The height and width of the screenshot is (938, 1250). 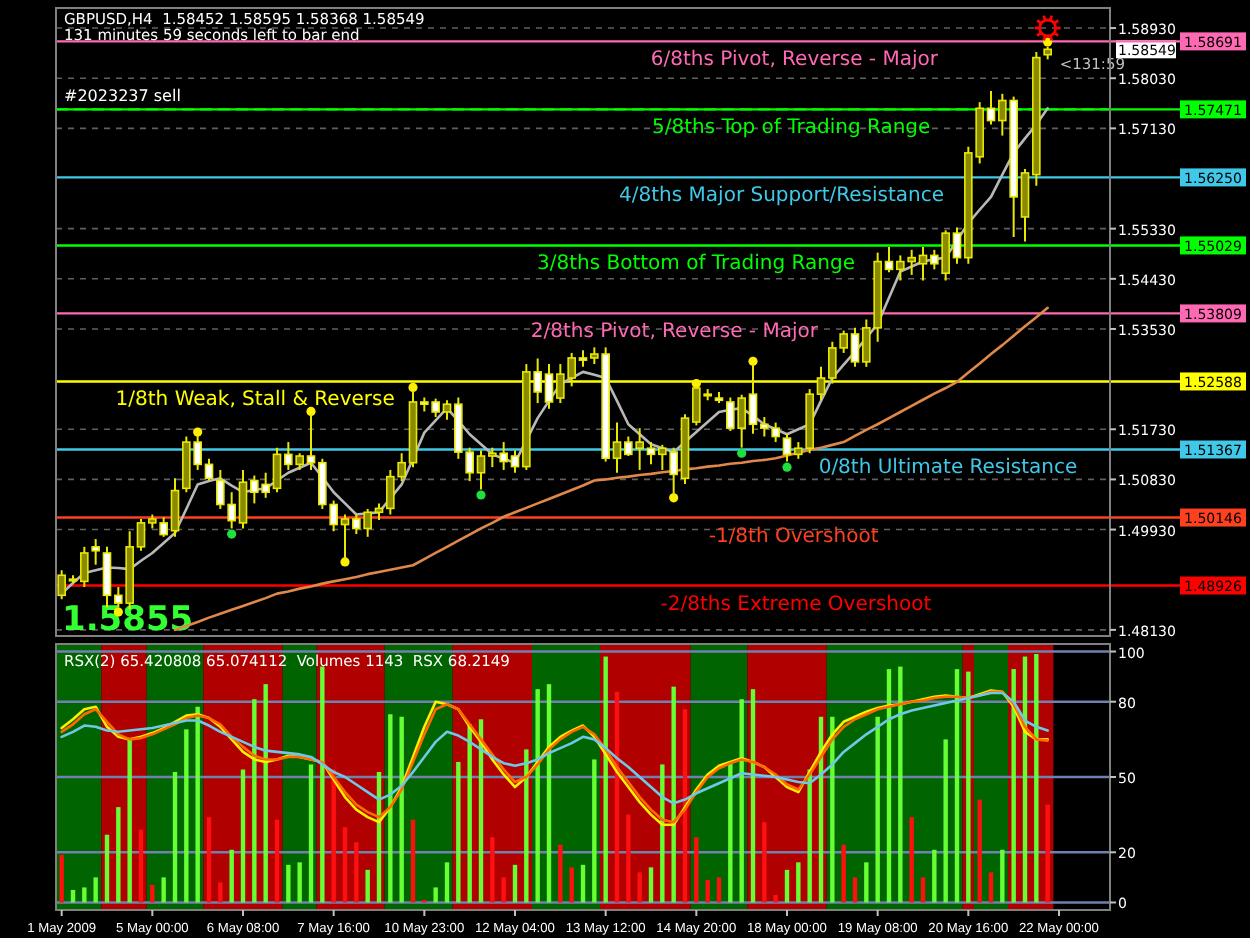 I want to click on annotation: 6/8ths Pivot, Reverse - Major, so click(x=795, y=60).